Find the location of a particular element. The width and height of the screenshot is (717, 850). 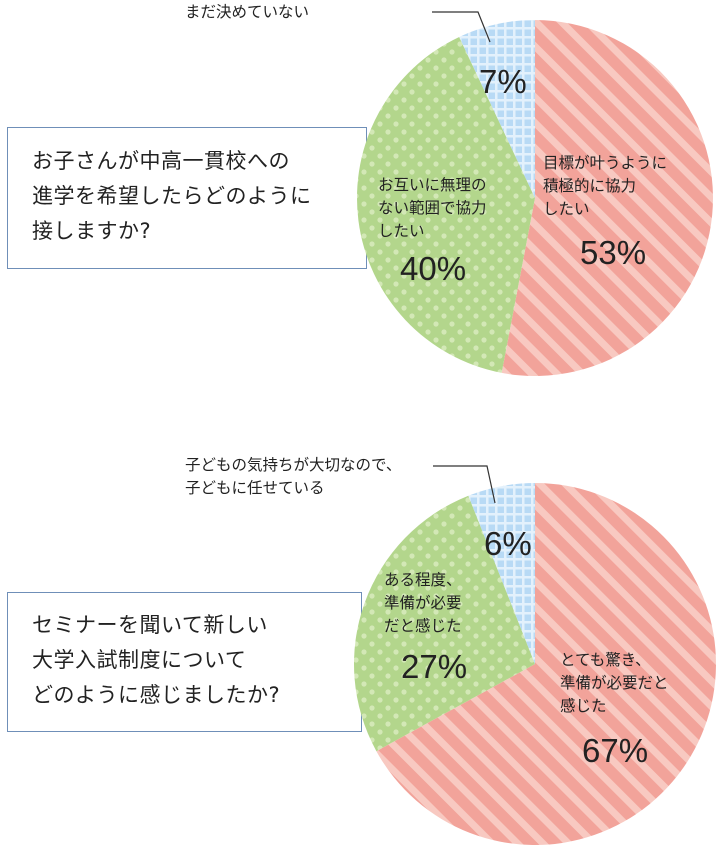

slice-label: 目標が叶うように積極的に協力したい is located at coordinates (605, 186).